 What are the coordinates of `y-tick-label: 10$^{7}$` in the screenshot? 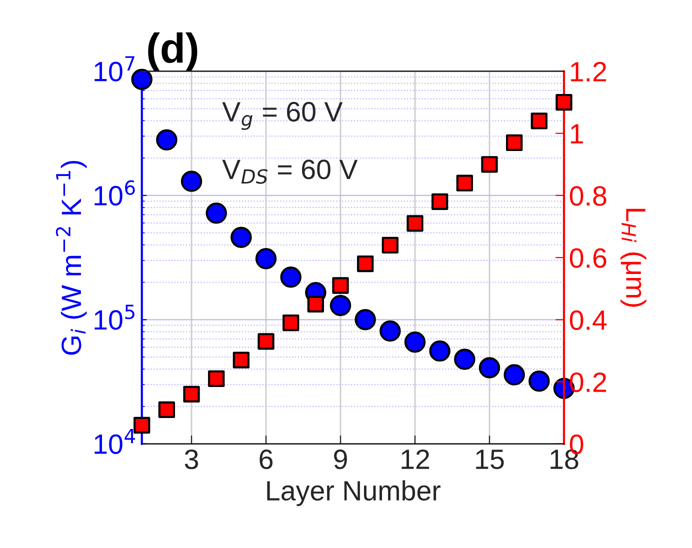 It's located at (114, 69).